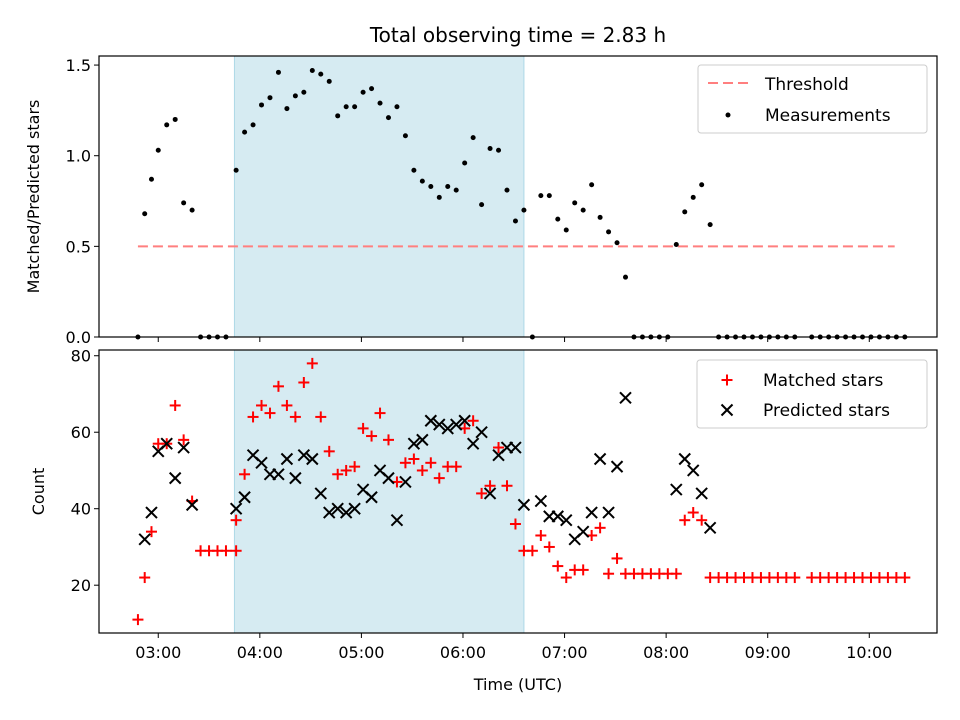  I want to click on top-legend: Threshold Measurements, so click(812, 99).